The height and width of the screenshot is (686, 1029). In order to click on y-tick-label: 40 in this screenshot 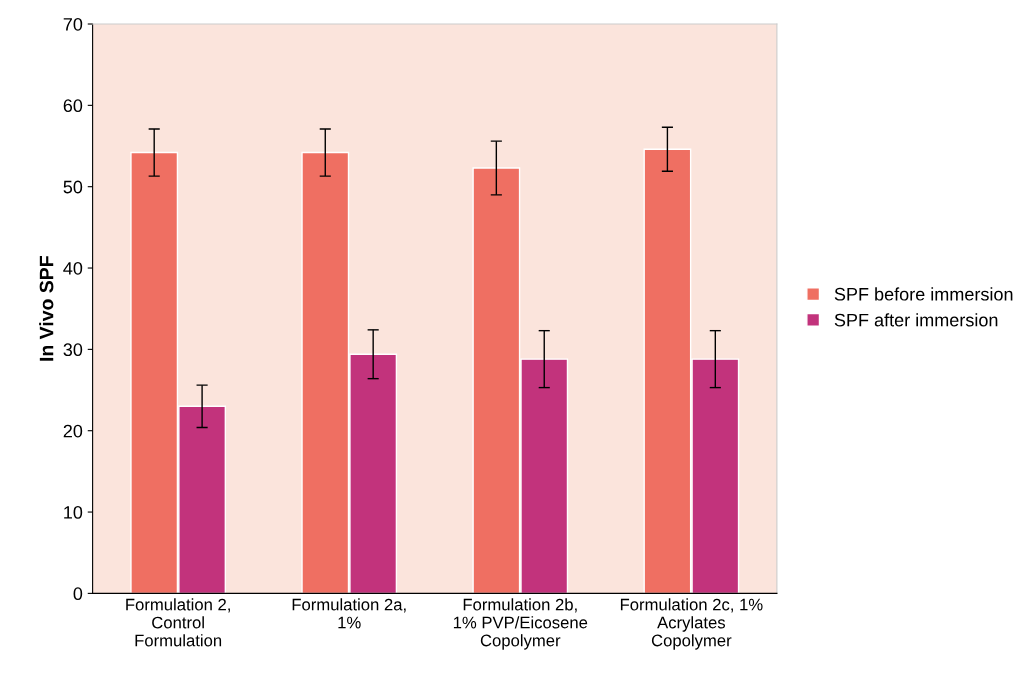, I will do `click(73, 268)`.